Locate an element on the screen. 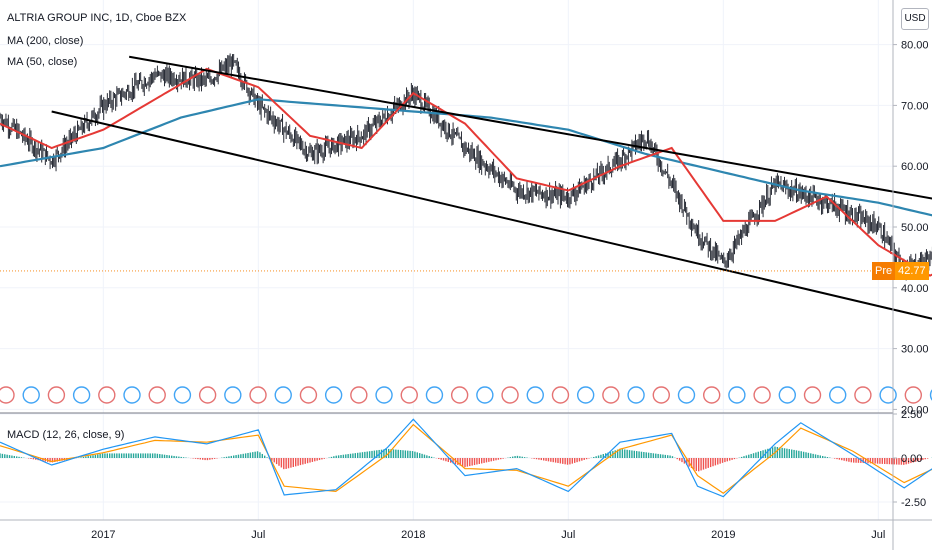 This screenshot has width=932, height=550. macd-series-line is located at coordinates (466, 458).